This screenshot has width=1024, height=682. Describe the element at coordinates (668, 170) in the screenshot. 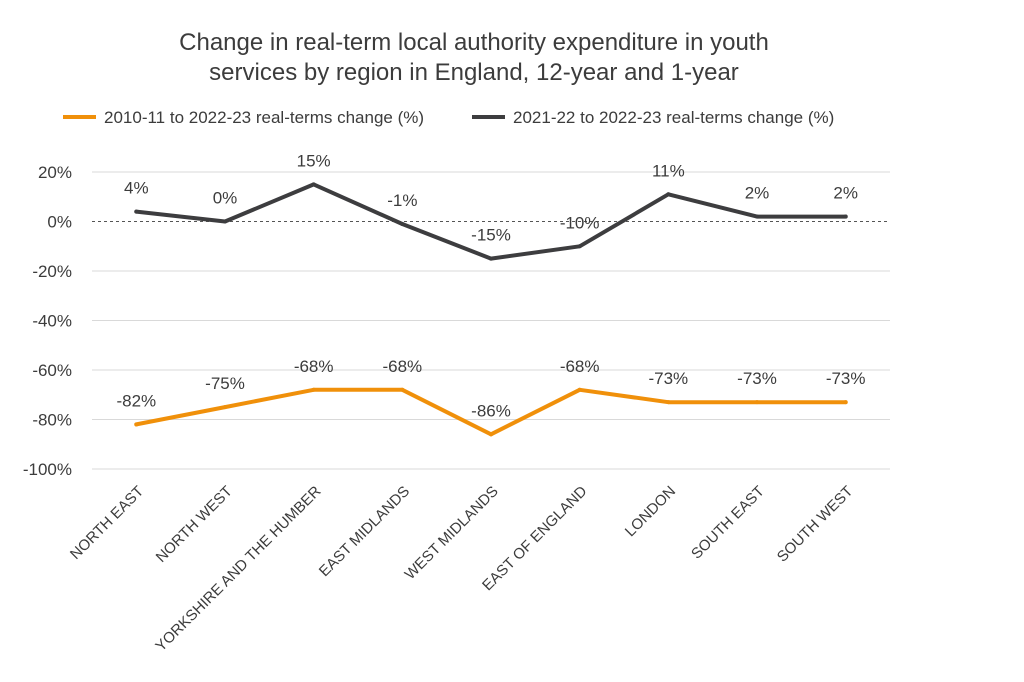

I see `data-label: 11%` at that location.